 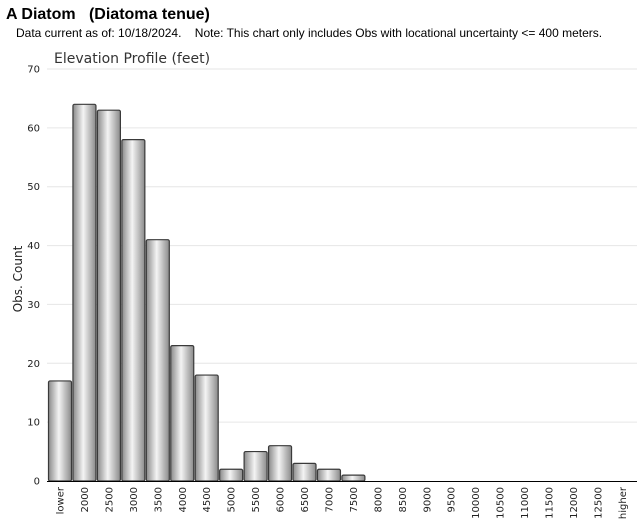 I want to click on y-tick-label: 60, so click(x=33, y=128).